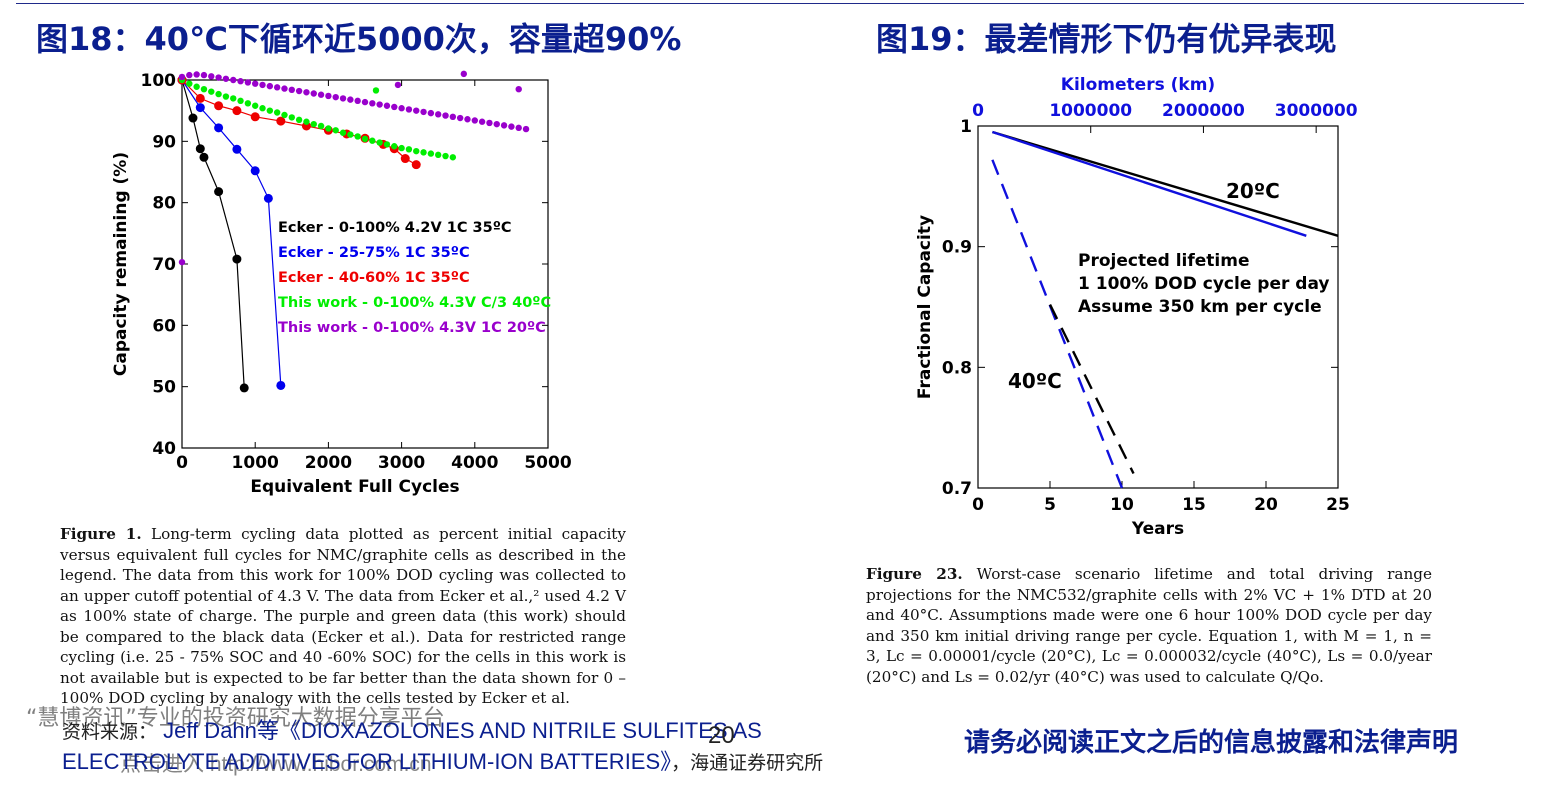 Image resolution: width=1560 pixels, height=786 pixels. I want to click on y-tick-label: 0.8, so click(957, 368).